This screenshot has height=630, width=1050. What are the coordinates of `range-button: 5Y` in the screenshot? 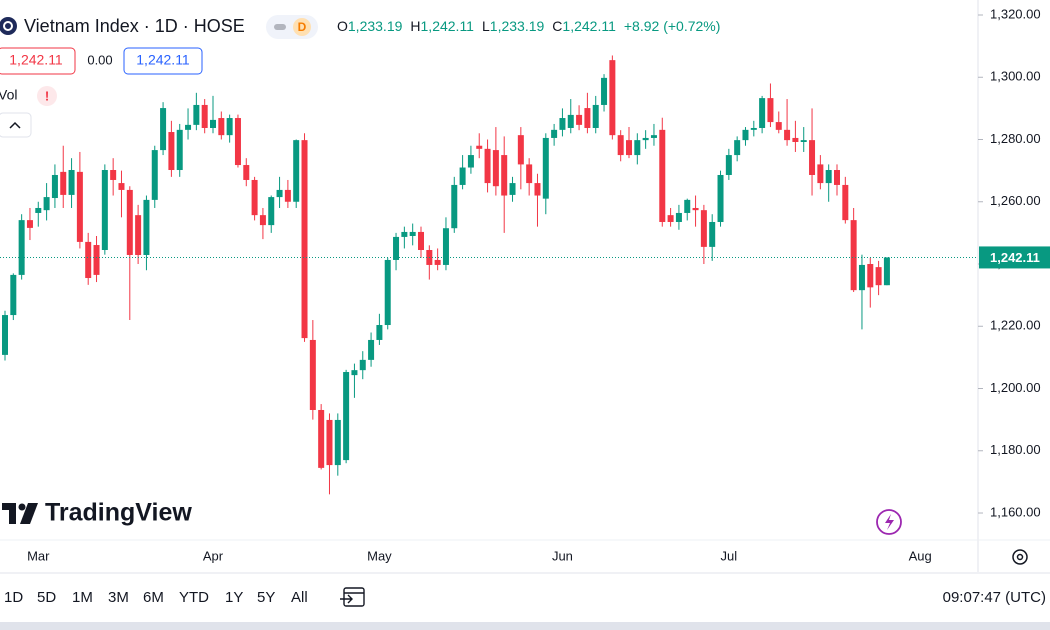 It's located at (266, 597).